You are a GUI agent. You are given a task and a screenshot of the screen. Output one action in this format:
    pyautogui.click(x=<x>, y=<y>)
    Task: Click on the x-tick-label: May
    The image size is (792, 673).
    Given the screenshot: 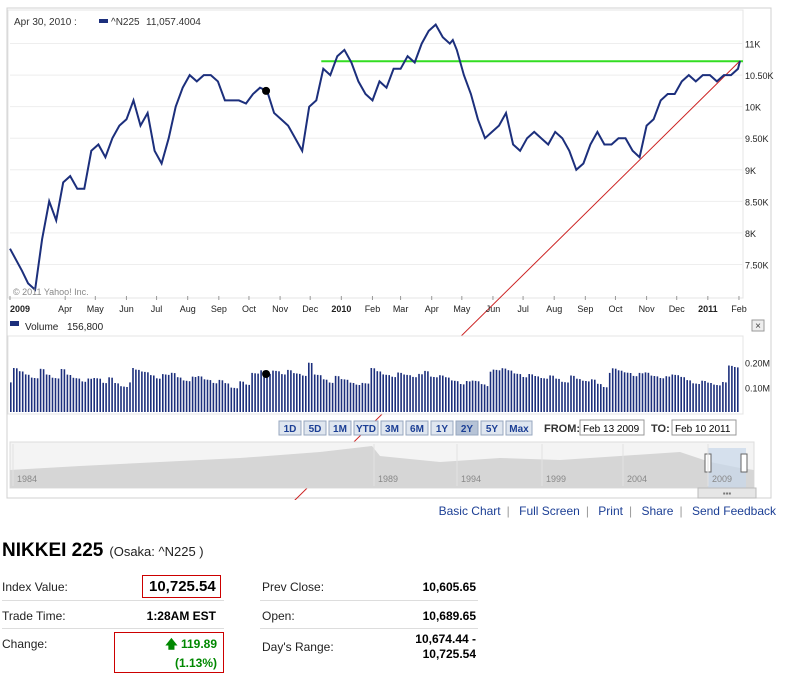 What is the action you would take?
    pyautogui.click(x=96, y=309)
    